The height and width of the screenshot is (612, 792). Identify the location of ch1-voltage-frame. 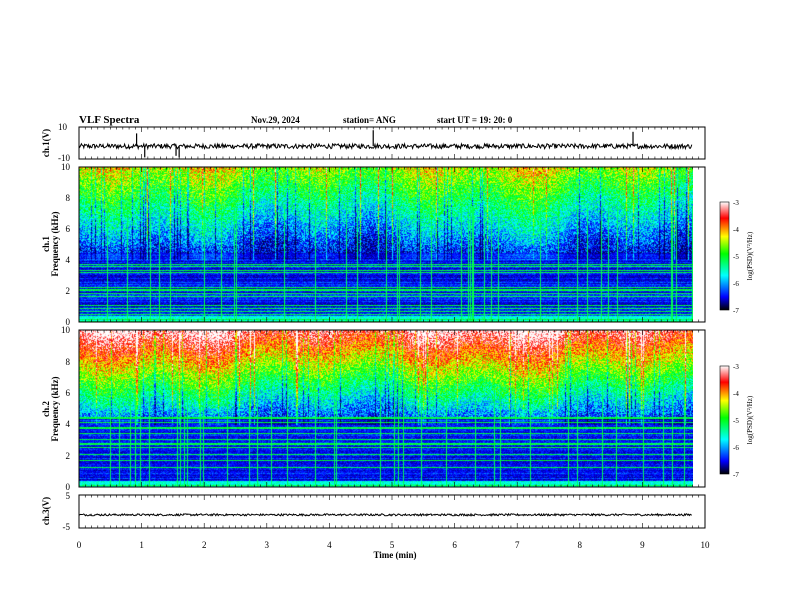
(392, 143).